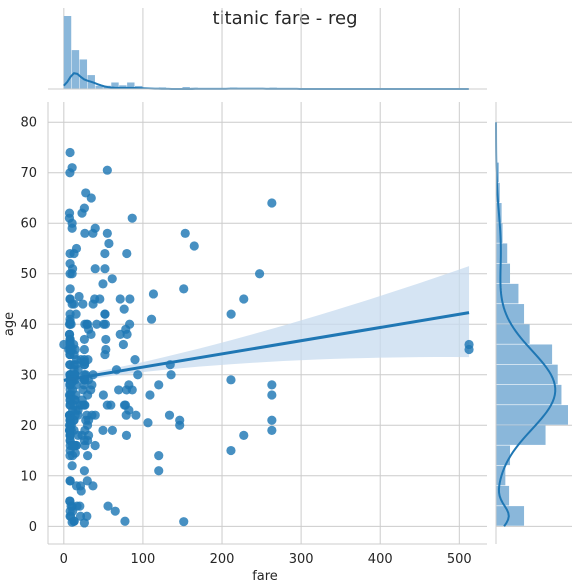 The width and height of the screenshot is (577, 587). Describe the element at coordinates (28, 426) in the screenshot. I see `y-tick-label: 20` at that location.